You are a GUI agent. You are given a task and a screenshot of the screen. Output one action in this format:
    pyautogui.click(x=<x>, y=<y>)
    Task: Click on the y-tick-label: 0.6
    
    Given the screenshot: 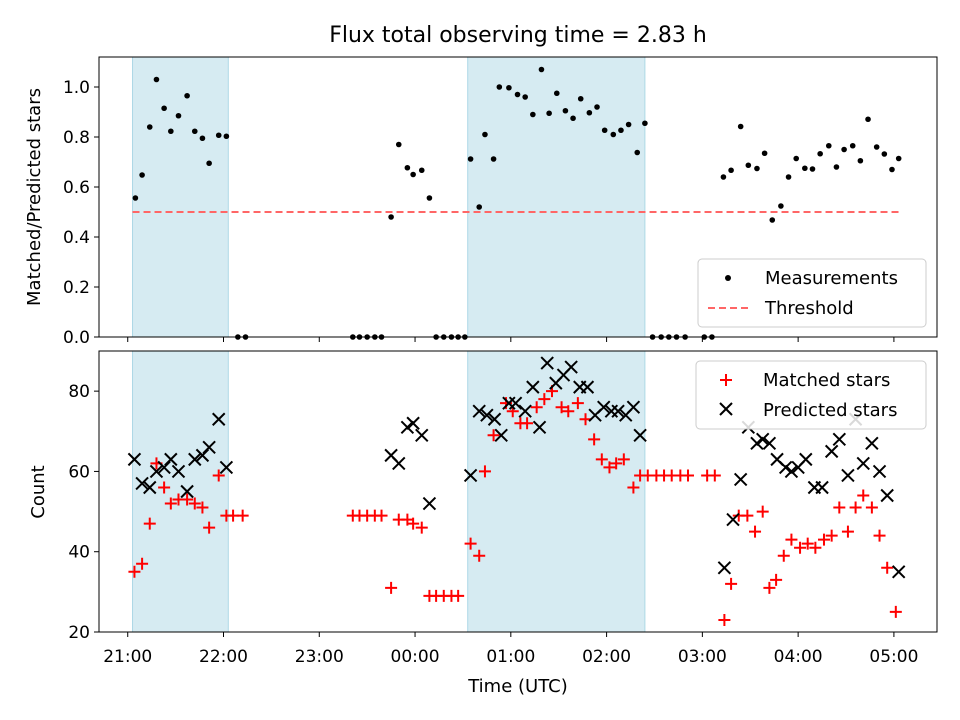 What is the action you would take?
    pyautogui.click(x=76, y=188)
    